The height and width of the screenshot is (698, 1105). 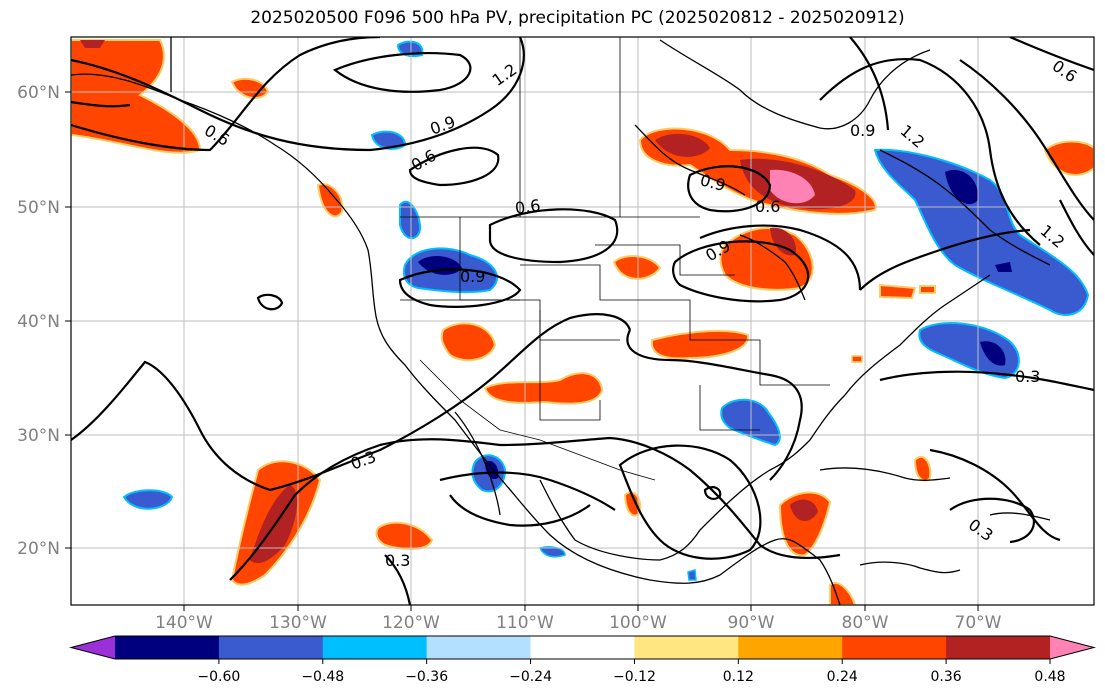 What do you see at coordinates (865, 623) in the screenshot?
I see `lon-label: 80°W` at bounding box center [865, 623].